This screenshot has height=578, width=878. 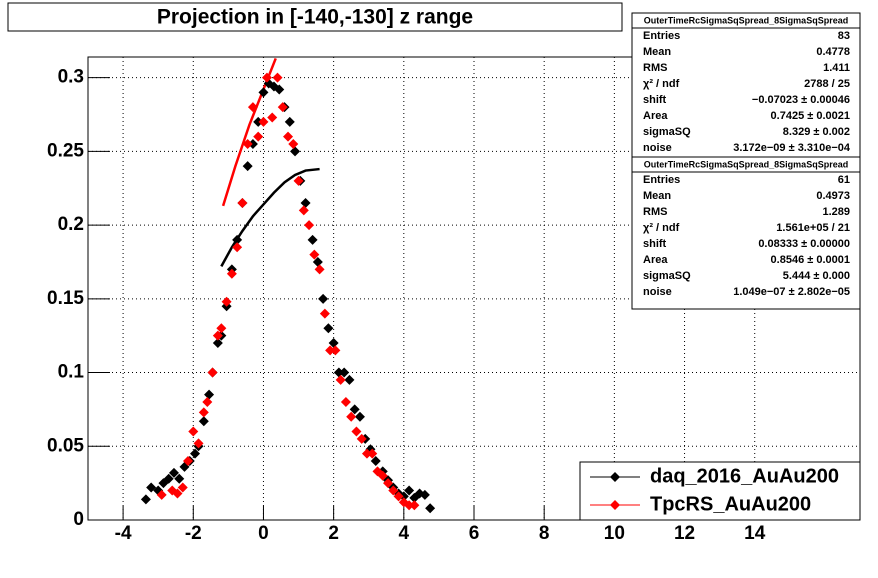 What do you see at coordinates (657, 196) in the screenshot?
I see `stats-label: Mean` at bounding box center [657, 196].